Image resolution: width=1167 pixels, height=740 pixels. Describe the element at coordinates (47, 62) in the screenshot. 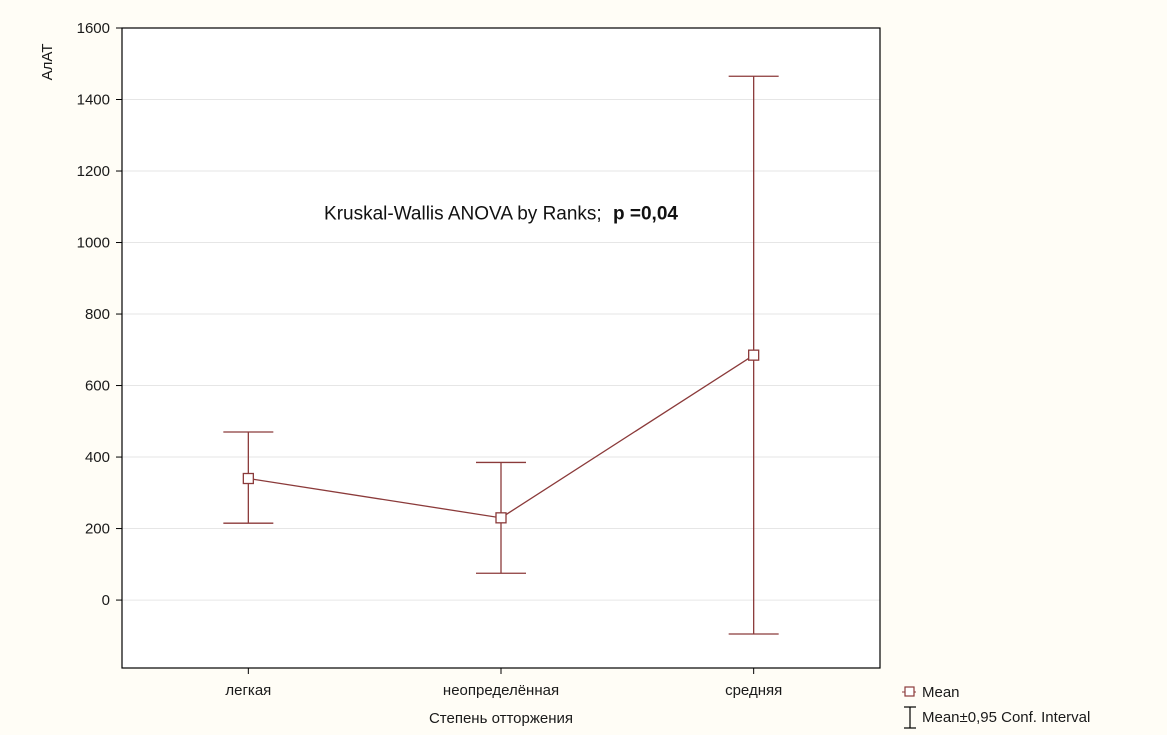

I see `y-axis-title: АлАТ` at that location.